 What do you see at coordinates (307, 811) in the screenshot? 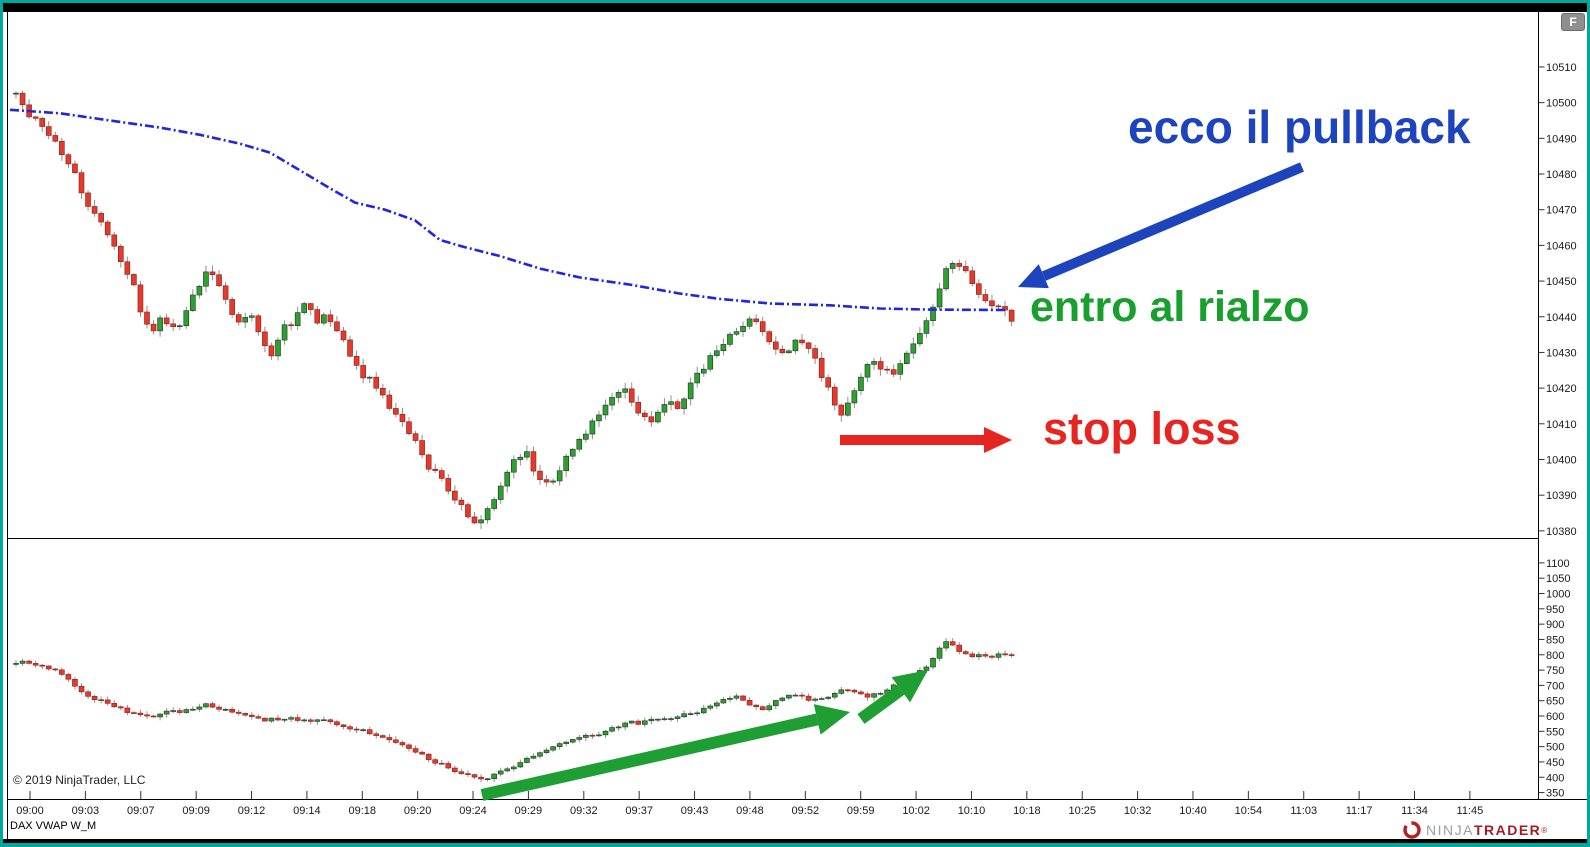
I see `svg-text: 09:14` at bounding box center [307, 811].